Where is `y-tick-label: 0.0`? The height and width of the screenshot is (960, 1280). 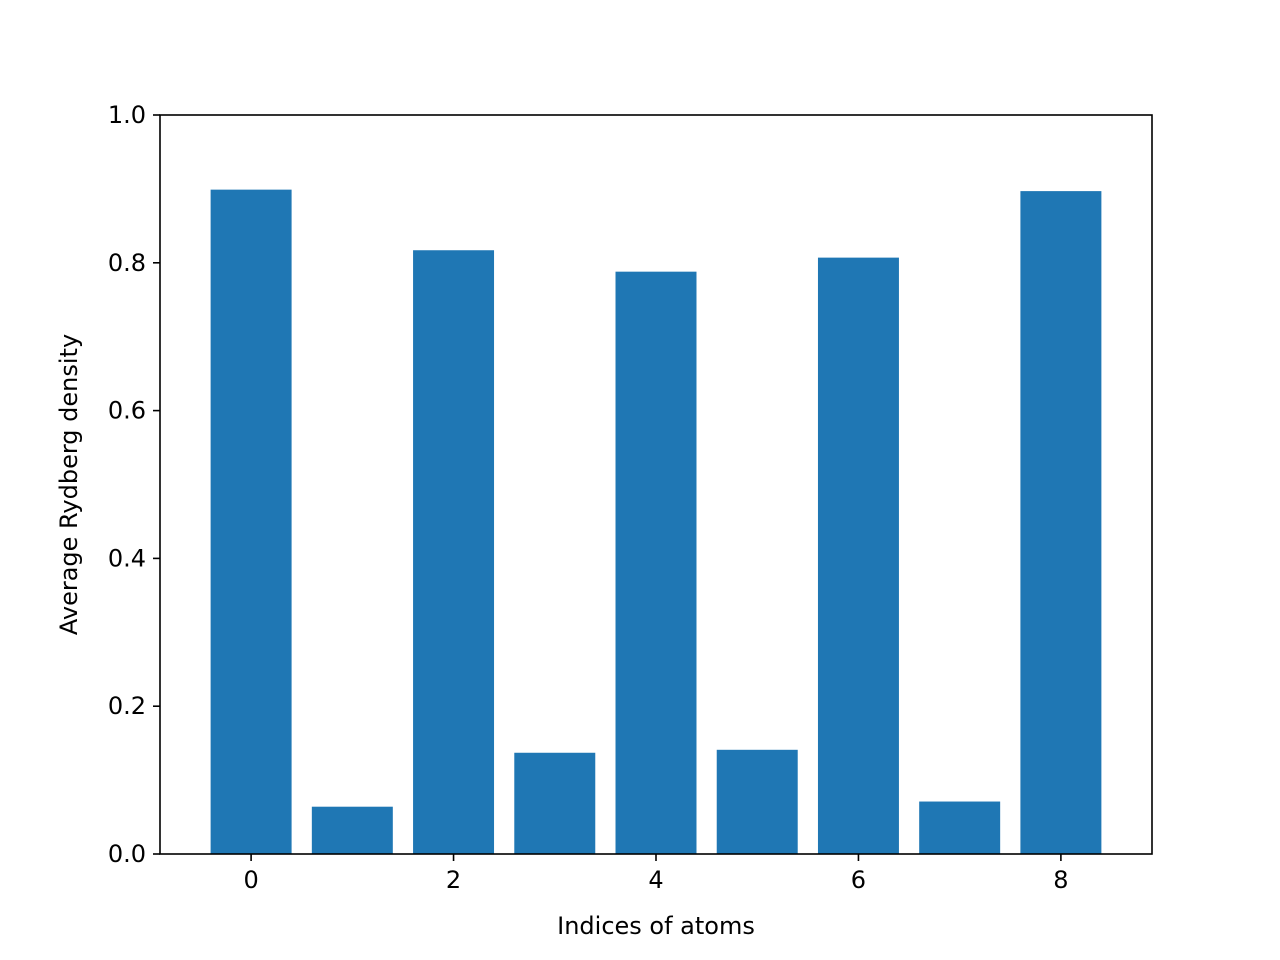
y-tick-label: 0.0 is located at coordinates (127, 854).